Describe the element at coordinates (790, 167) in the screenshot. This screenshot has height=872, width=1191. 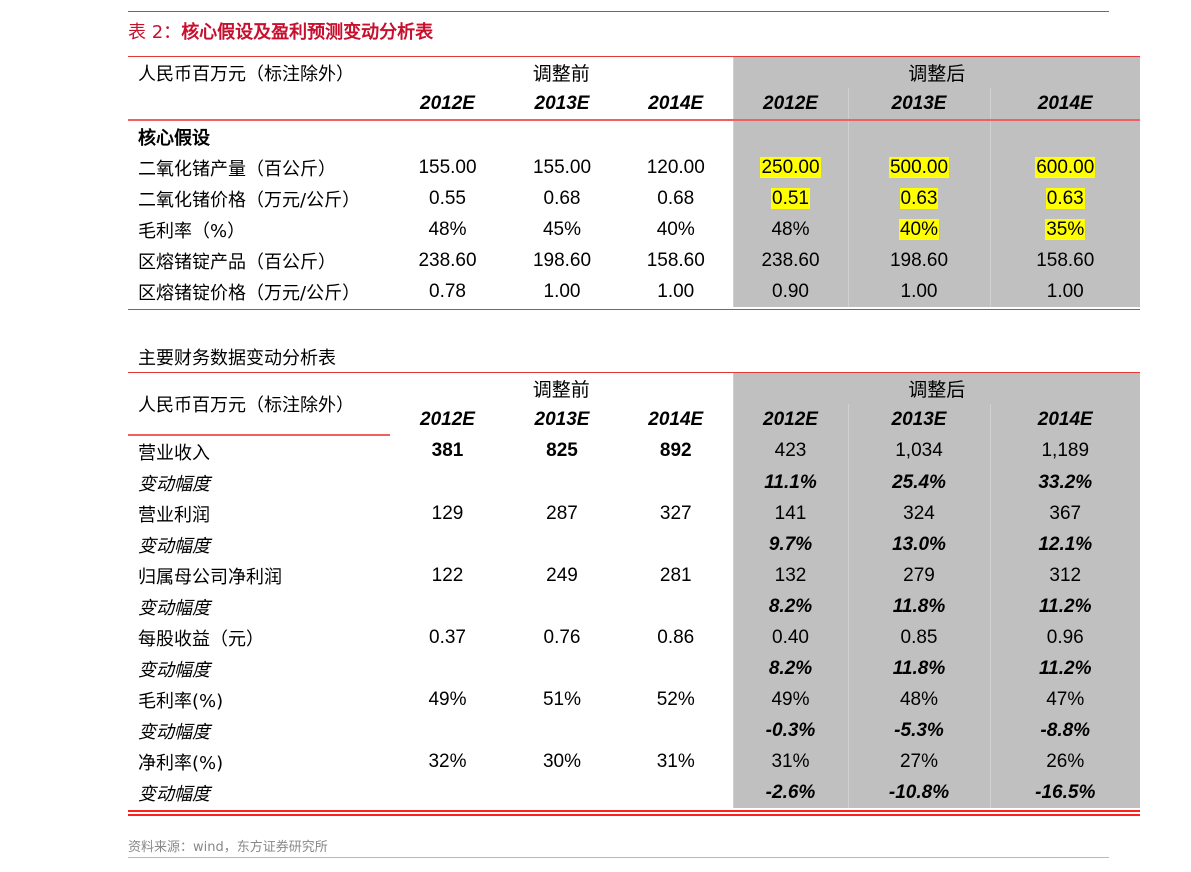
I see `highlighted-value: 250.00` at that location.